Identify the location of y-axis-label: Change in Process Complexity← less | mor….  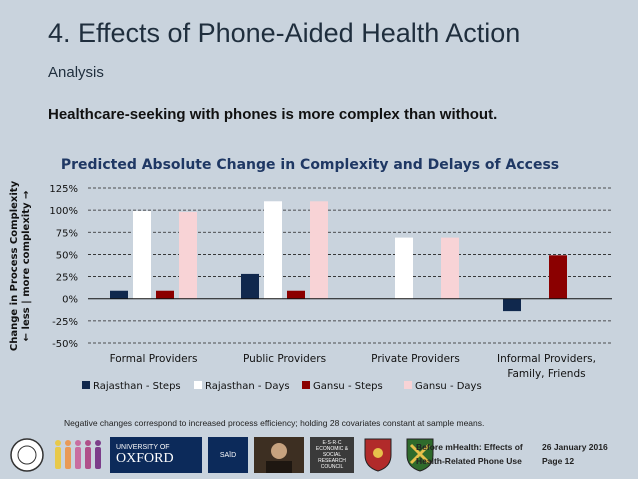
(20, 265).